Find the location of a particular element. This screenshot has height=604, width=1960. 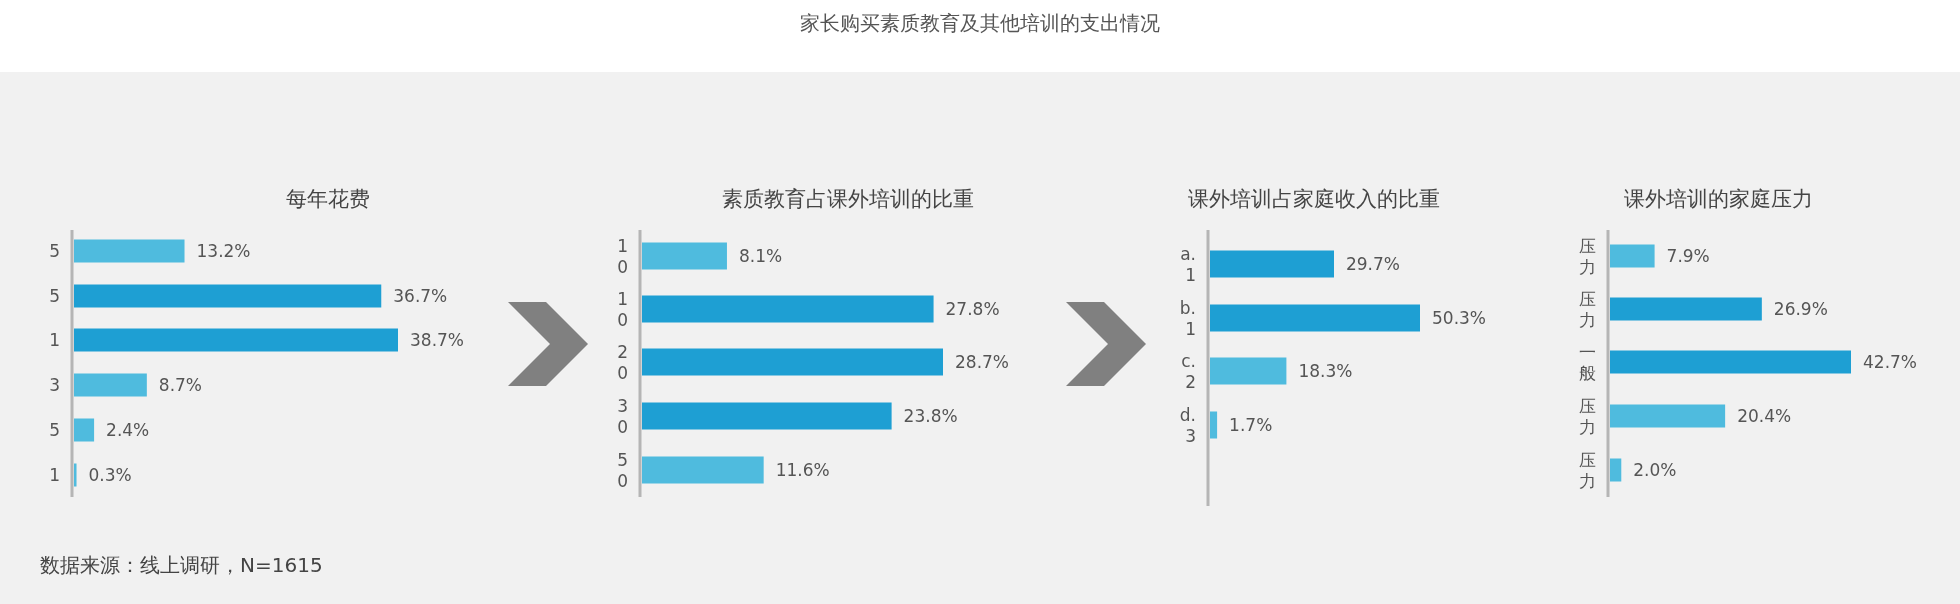

y-tick-label: a.1 is located at coordinates (1188, 264).